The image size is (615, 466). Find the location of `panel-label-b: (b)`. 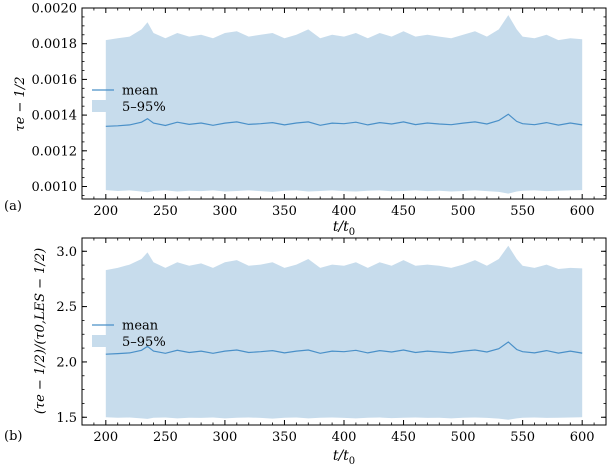

panel-label-b: (b) is located at coordinates (13, 436).